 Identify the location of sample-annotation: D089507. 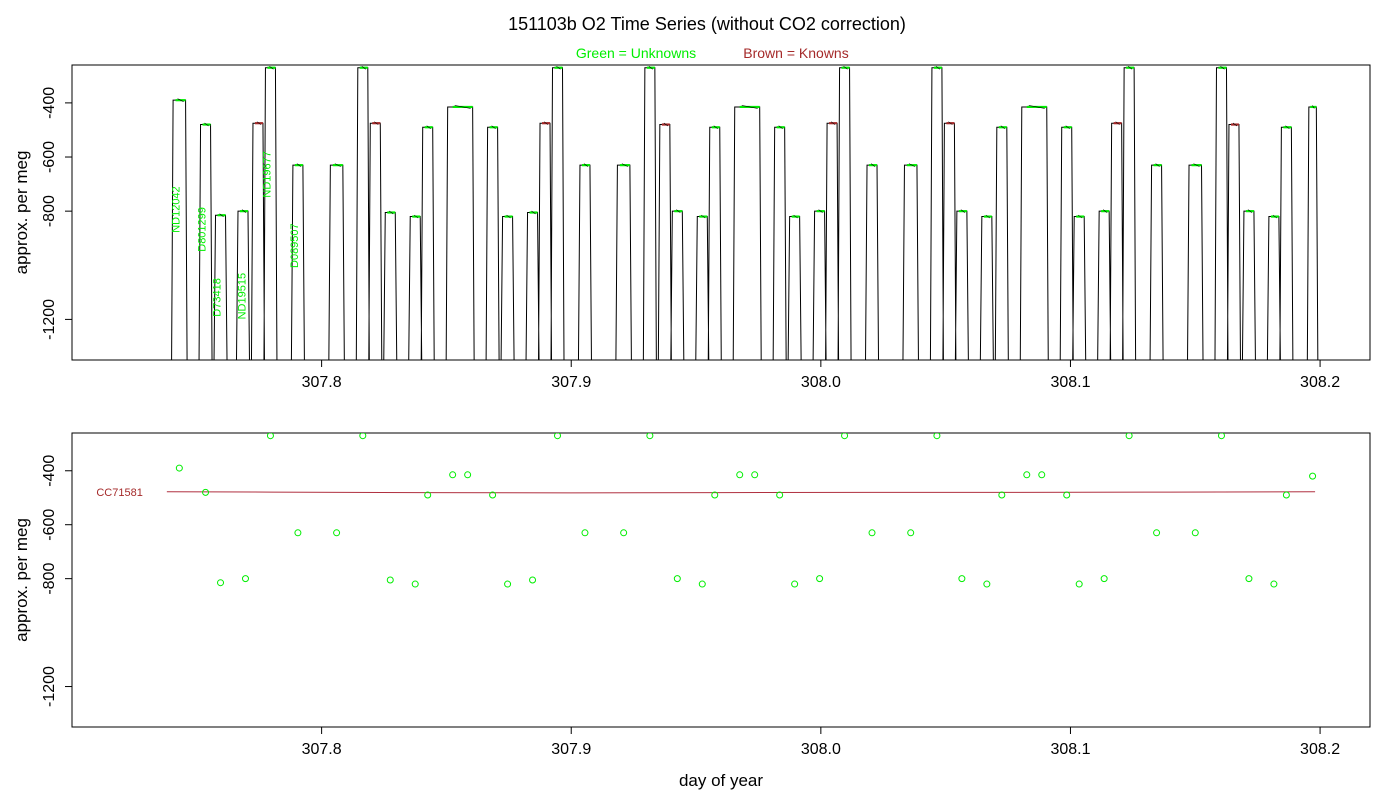
(295, 245).